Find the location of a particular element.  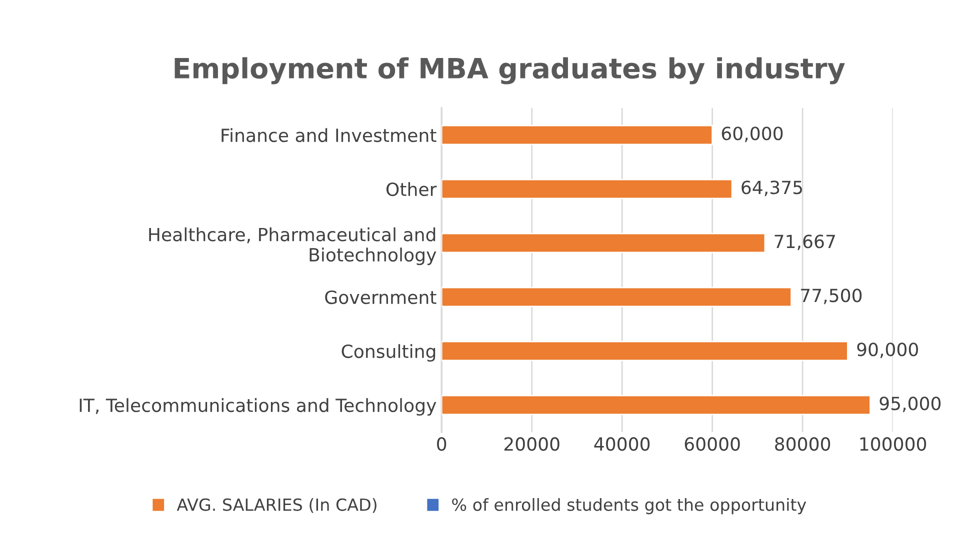

y-tick-label: IT, Telecommunications and Technology is located at coordinates (258, 407).